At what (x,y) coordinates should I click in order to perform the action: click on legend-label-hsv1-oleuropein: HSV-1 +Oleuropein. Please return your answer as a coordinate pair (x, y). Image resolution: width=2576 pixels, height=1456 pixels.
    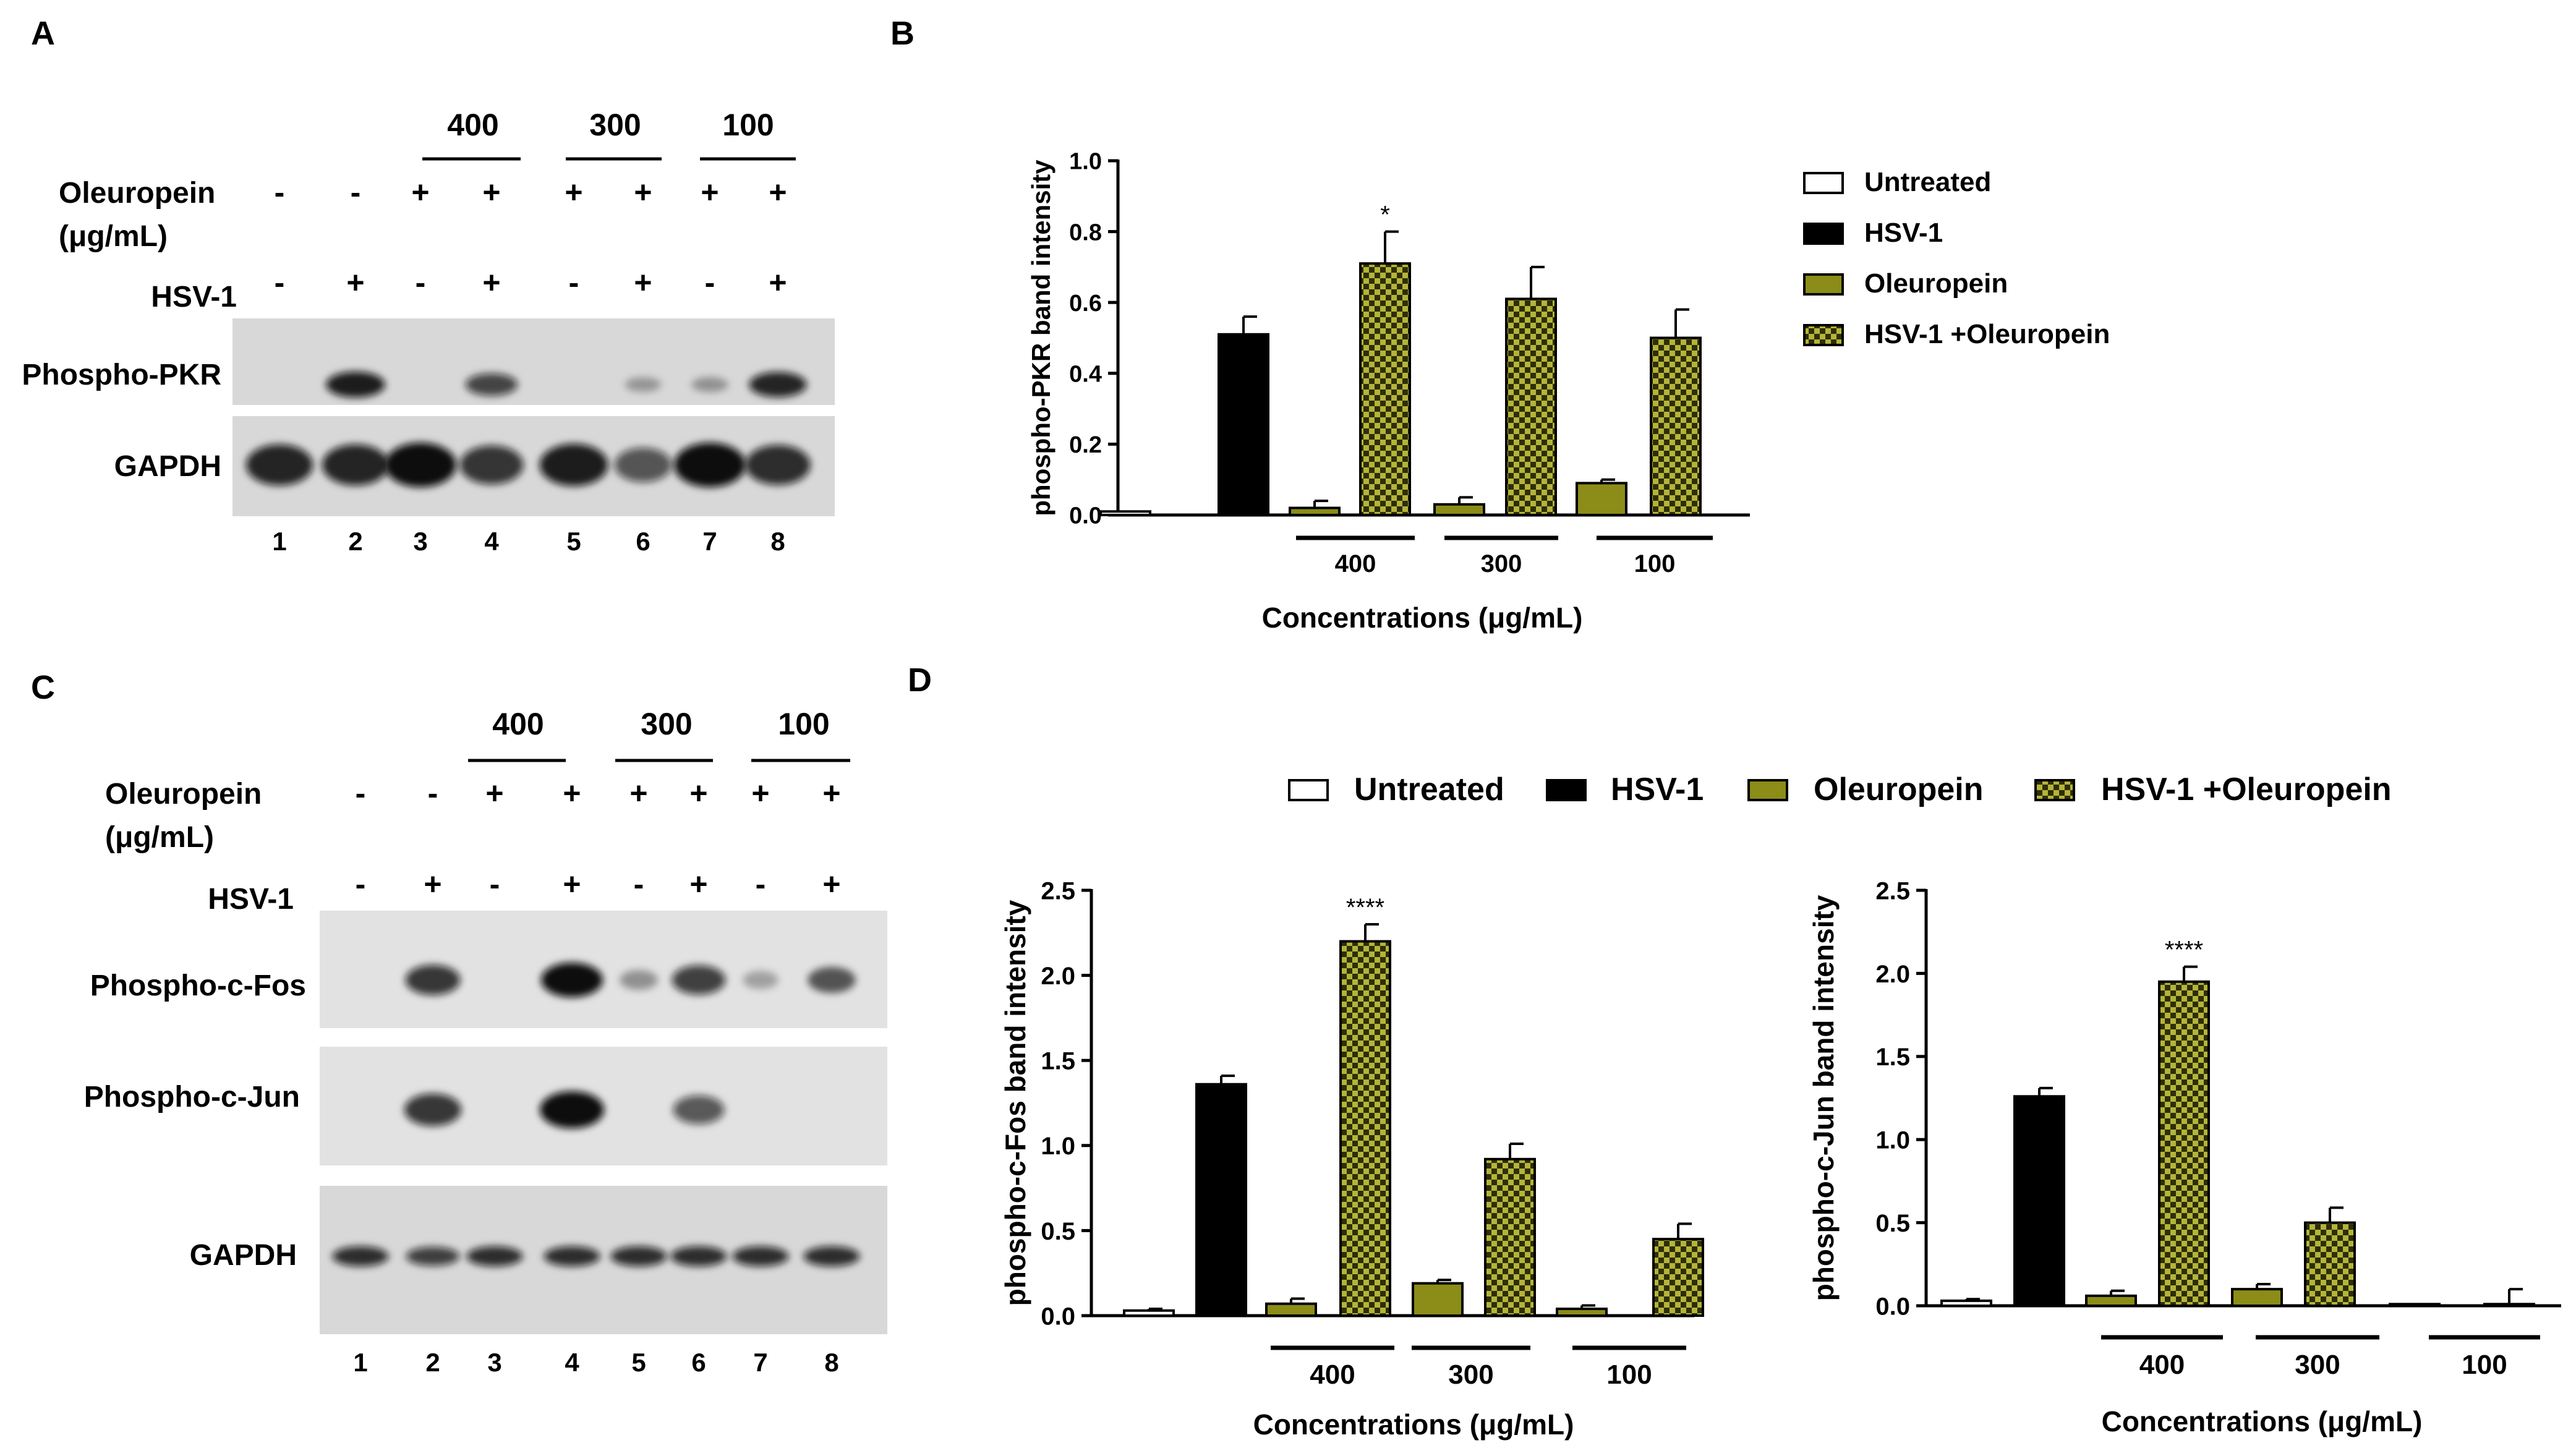
    Looking at the image, I should click on (2246, 789).